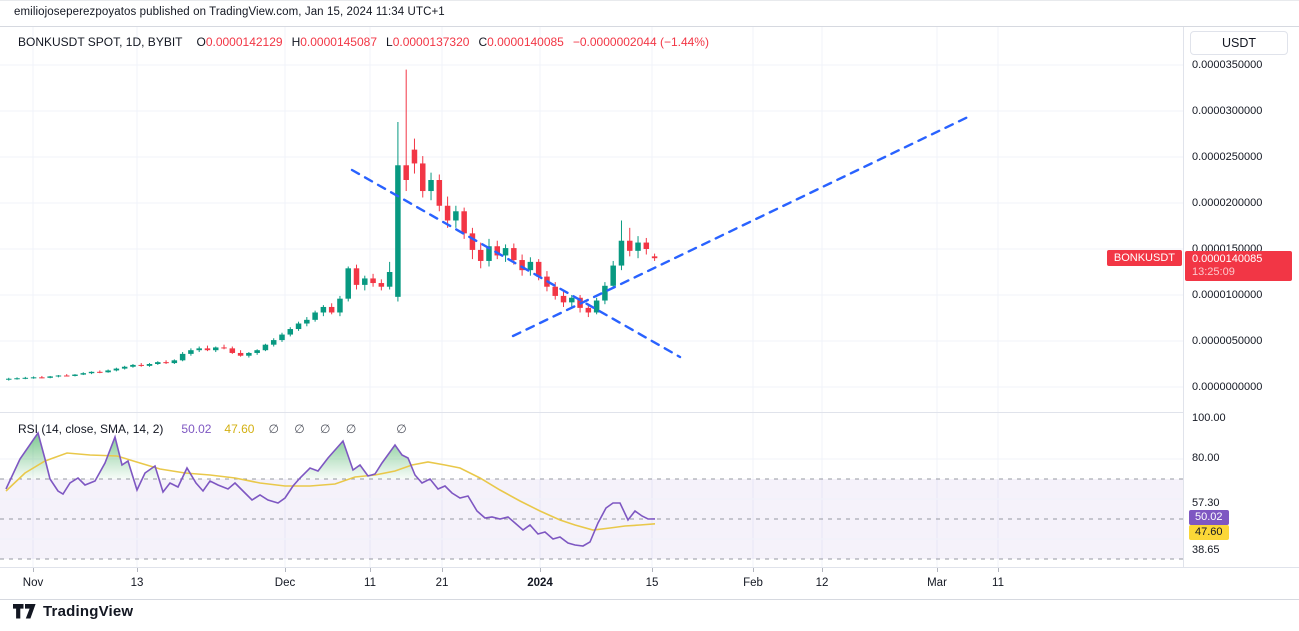 The height and width of the screenshot is (631, 1299). Describe the element at coordinates (100, 42) in the screenshot. I see `symbol-title: BONKUSDT SPOT, 1D, BYBIT` at that location.